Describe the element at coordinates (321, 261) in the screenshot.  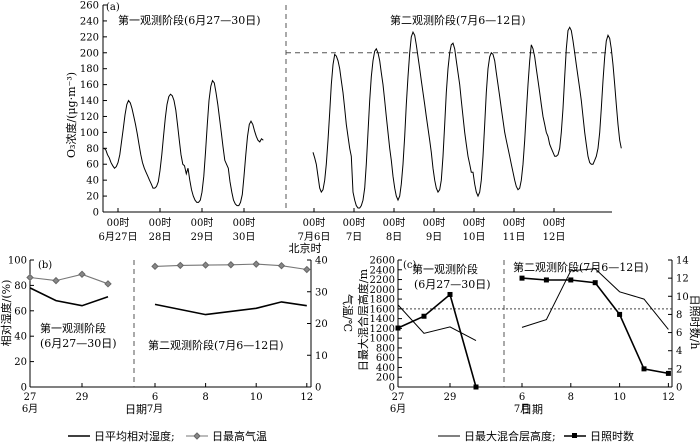
I see `panel-b-right-tick-label: 40` at that location.